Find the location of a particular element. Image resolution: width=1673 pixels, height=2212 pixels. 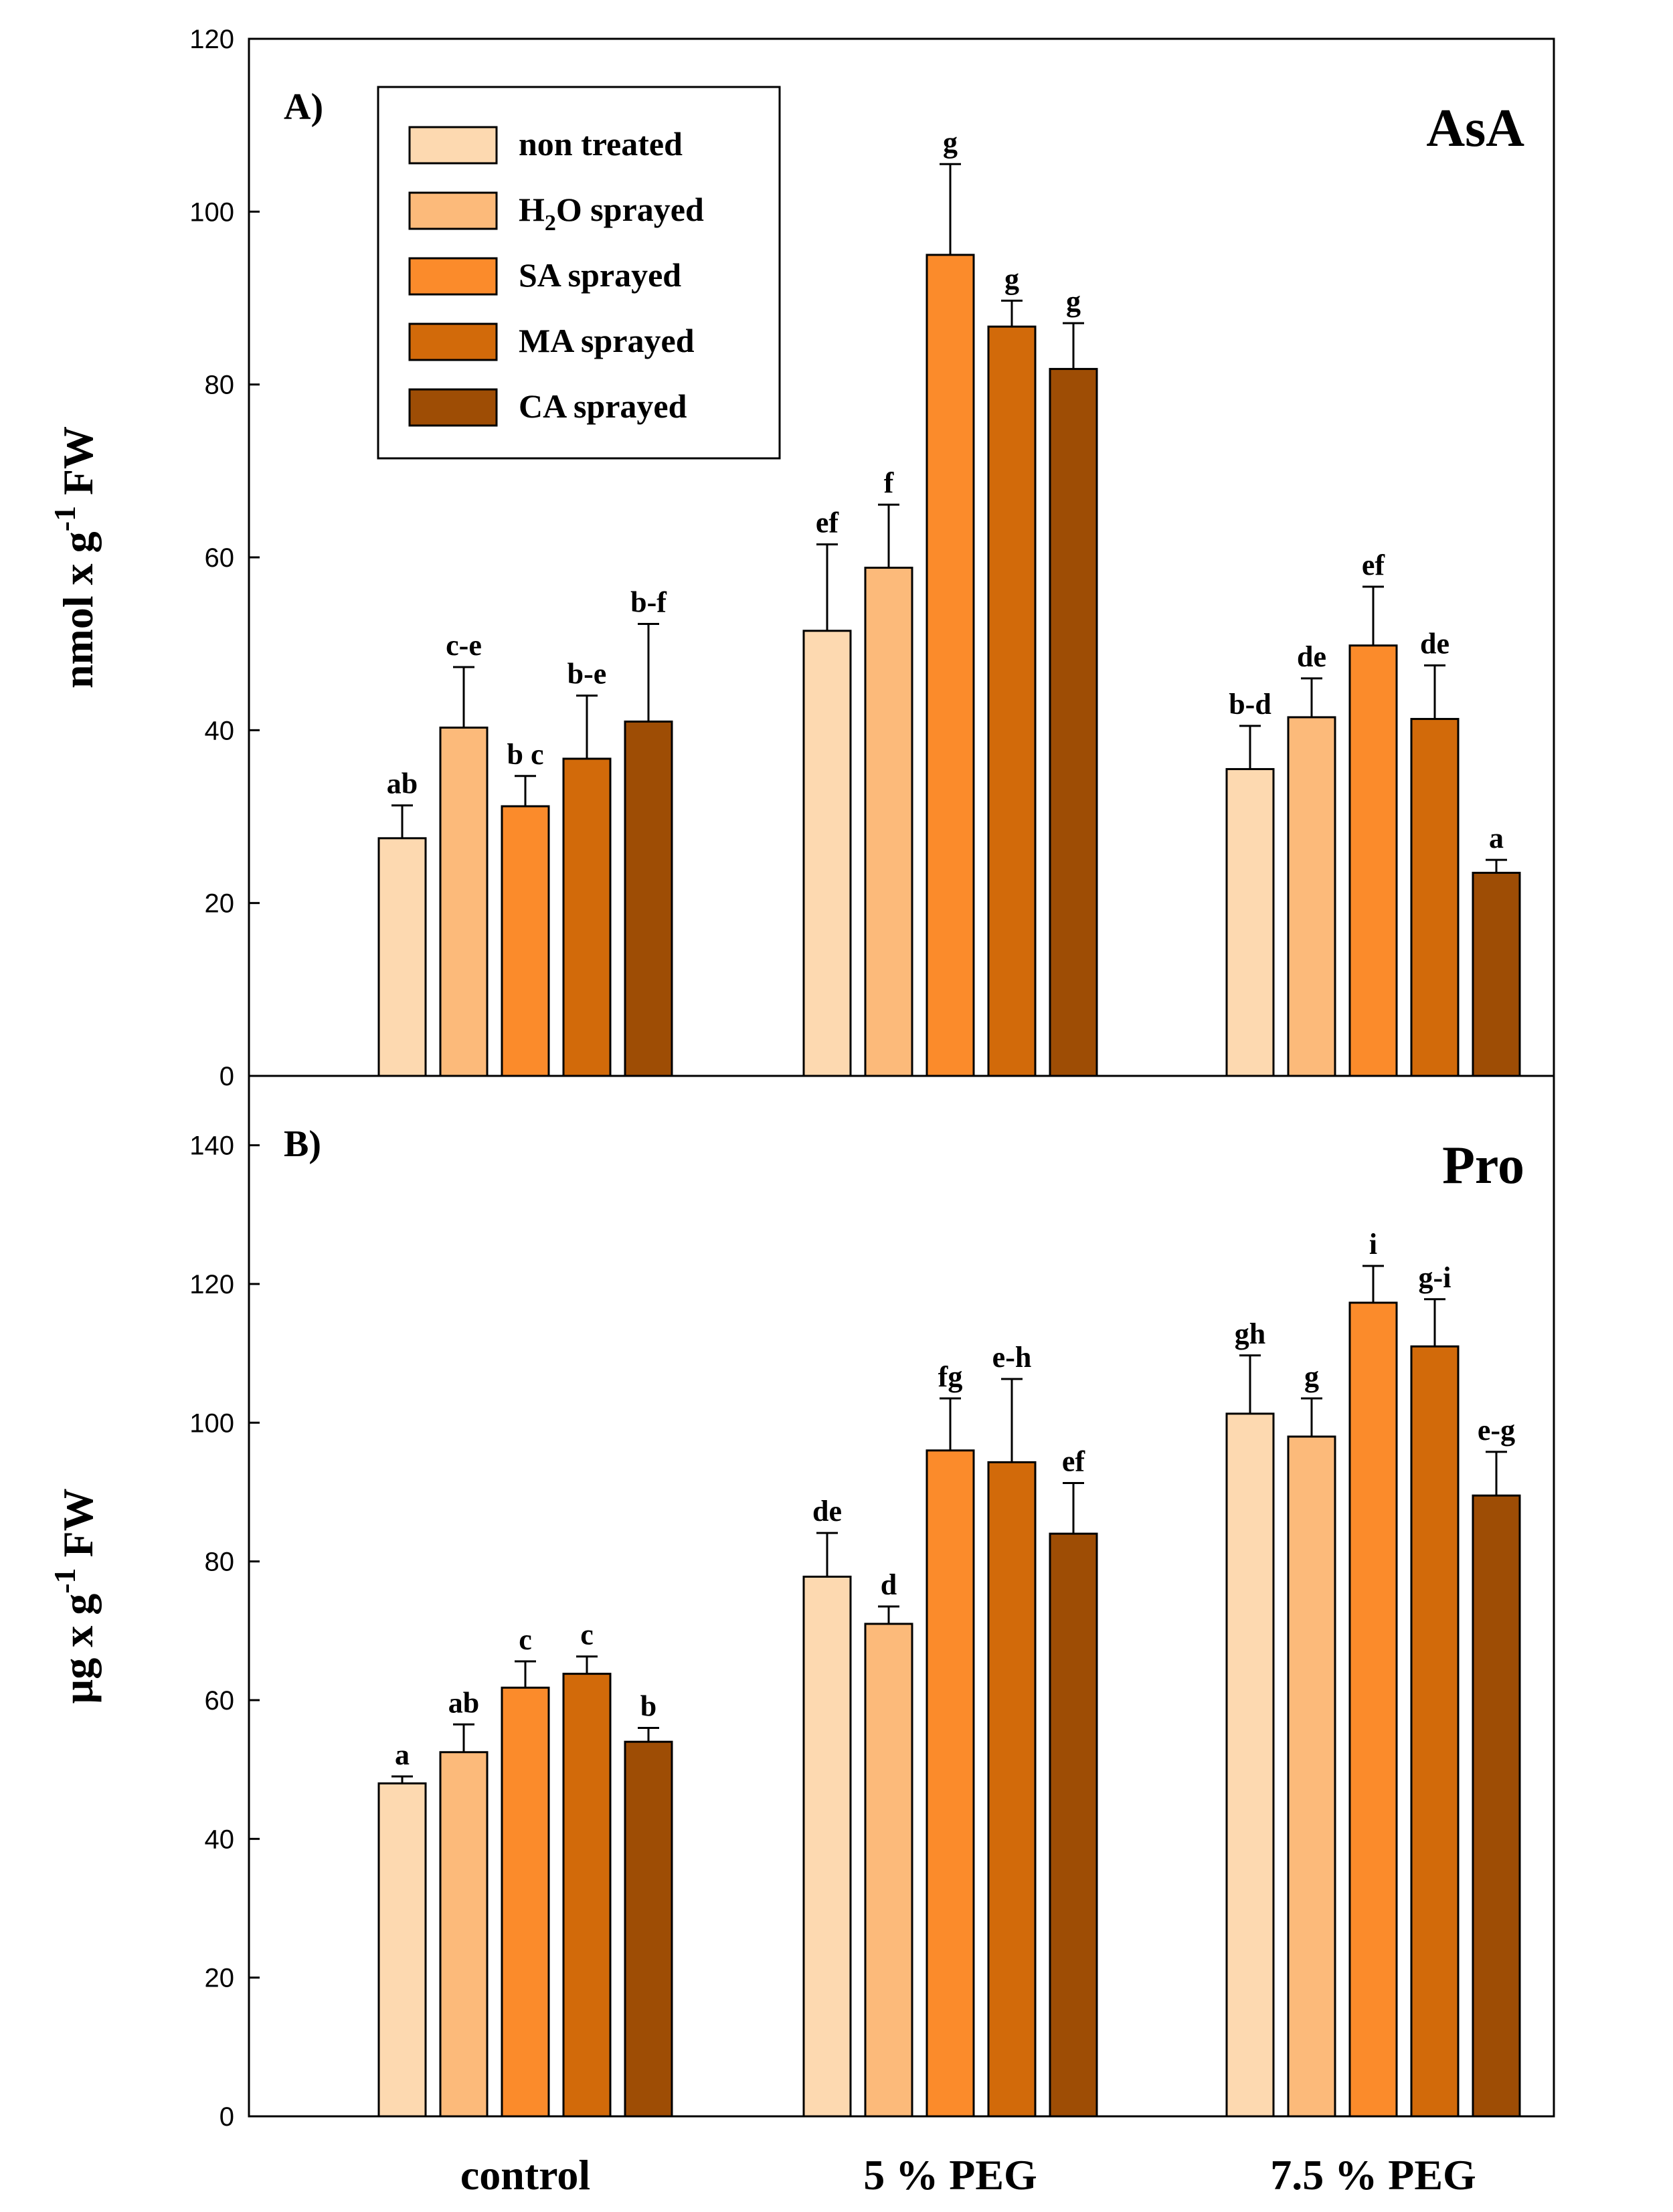

significance-letter: b c is located at coordinates (525, 755).